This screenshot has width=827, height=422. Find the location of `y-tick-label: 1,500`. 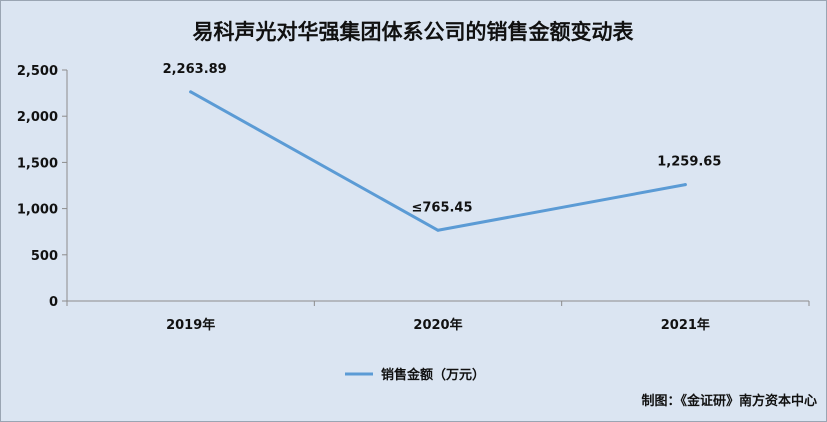

y-tick-label: 1,500 is located at coordinates (37, 163).